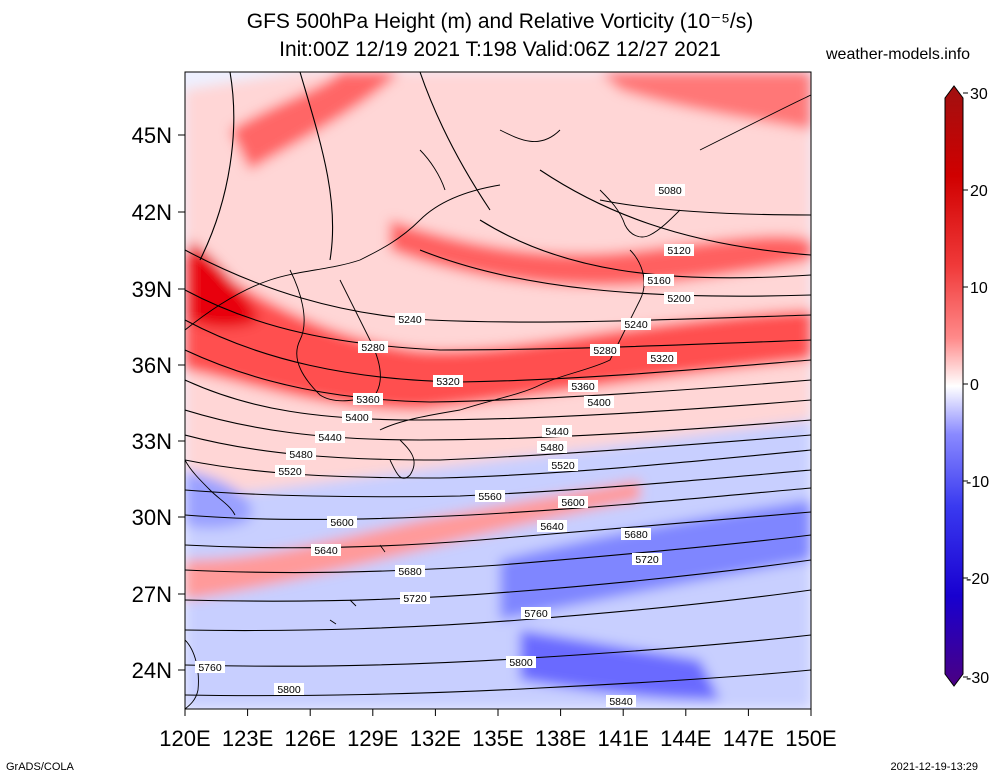 This screenshot has width=1000, height=779. I want to click on lon-label: 126E, so click(310, 738).